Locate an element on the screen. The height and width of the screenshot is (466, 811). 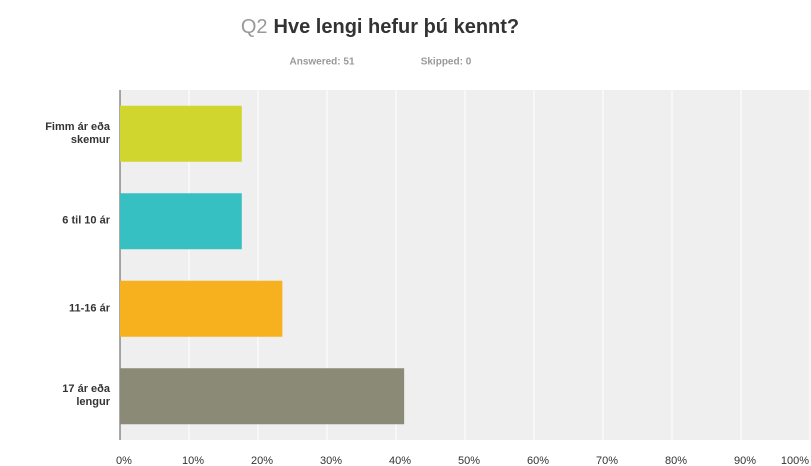
x-tick-label: 30% is located at coordinates (331, 460).